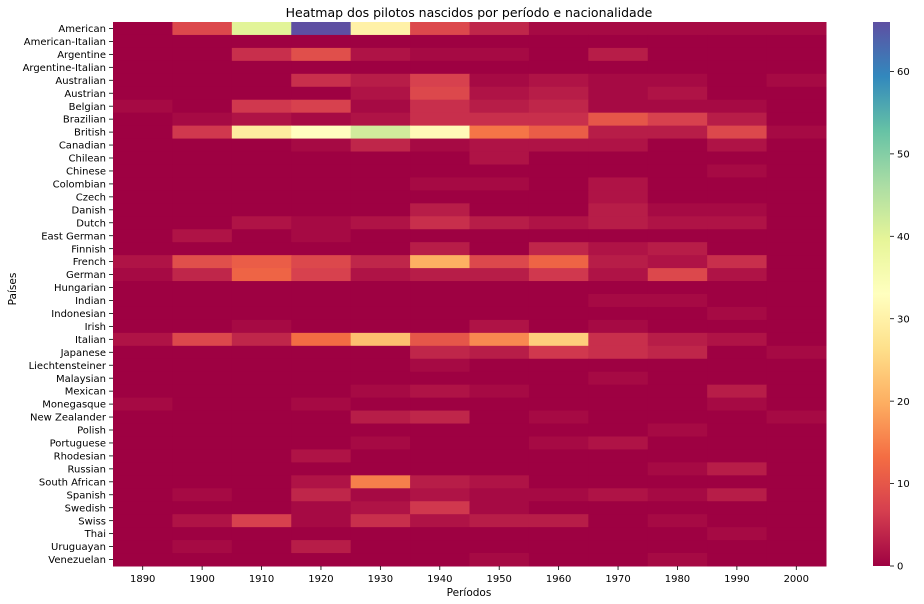 The width and height of the screenshot is (924, 604). Describe the element at coordinates (90, 133) in the screenshot. I see `y-tick-label: British` at that location.